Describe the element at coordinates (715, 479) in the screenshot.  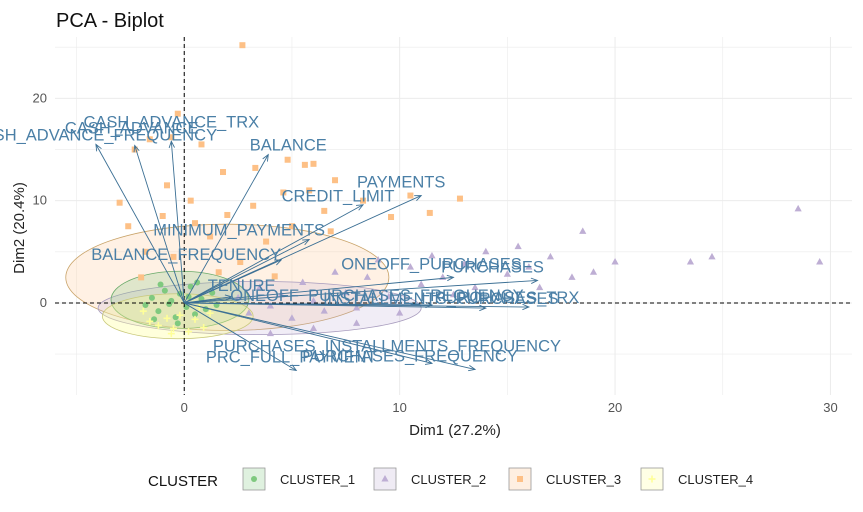
I see `legend-label: CLUSTER_4` at that location.